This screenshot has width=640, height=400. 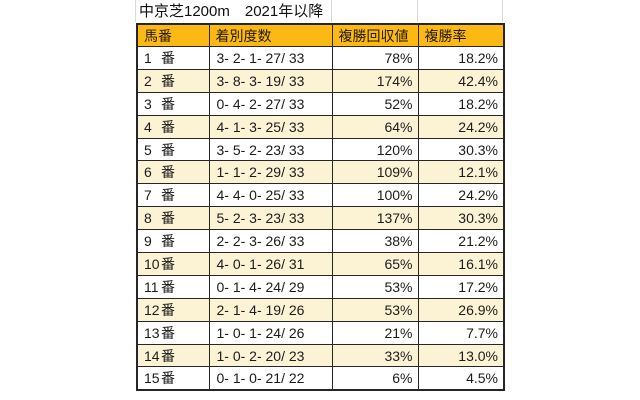 What do you see at coordinates (375, 58) in the screenshot?
I see `cell-place-return: 78%` at bounding box center [375, 58].